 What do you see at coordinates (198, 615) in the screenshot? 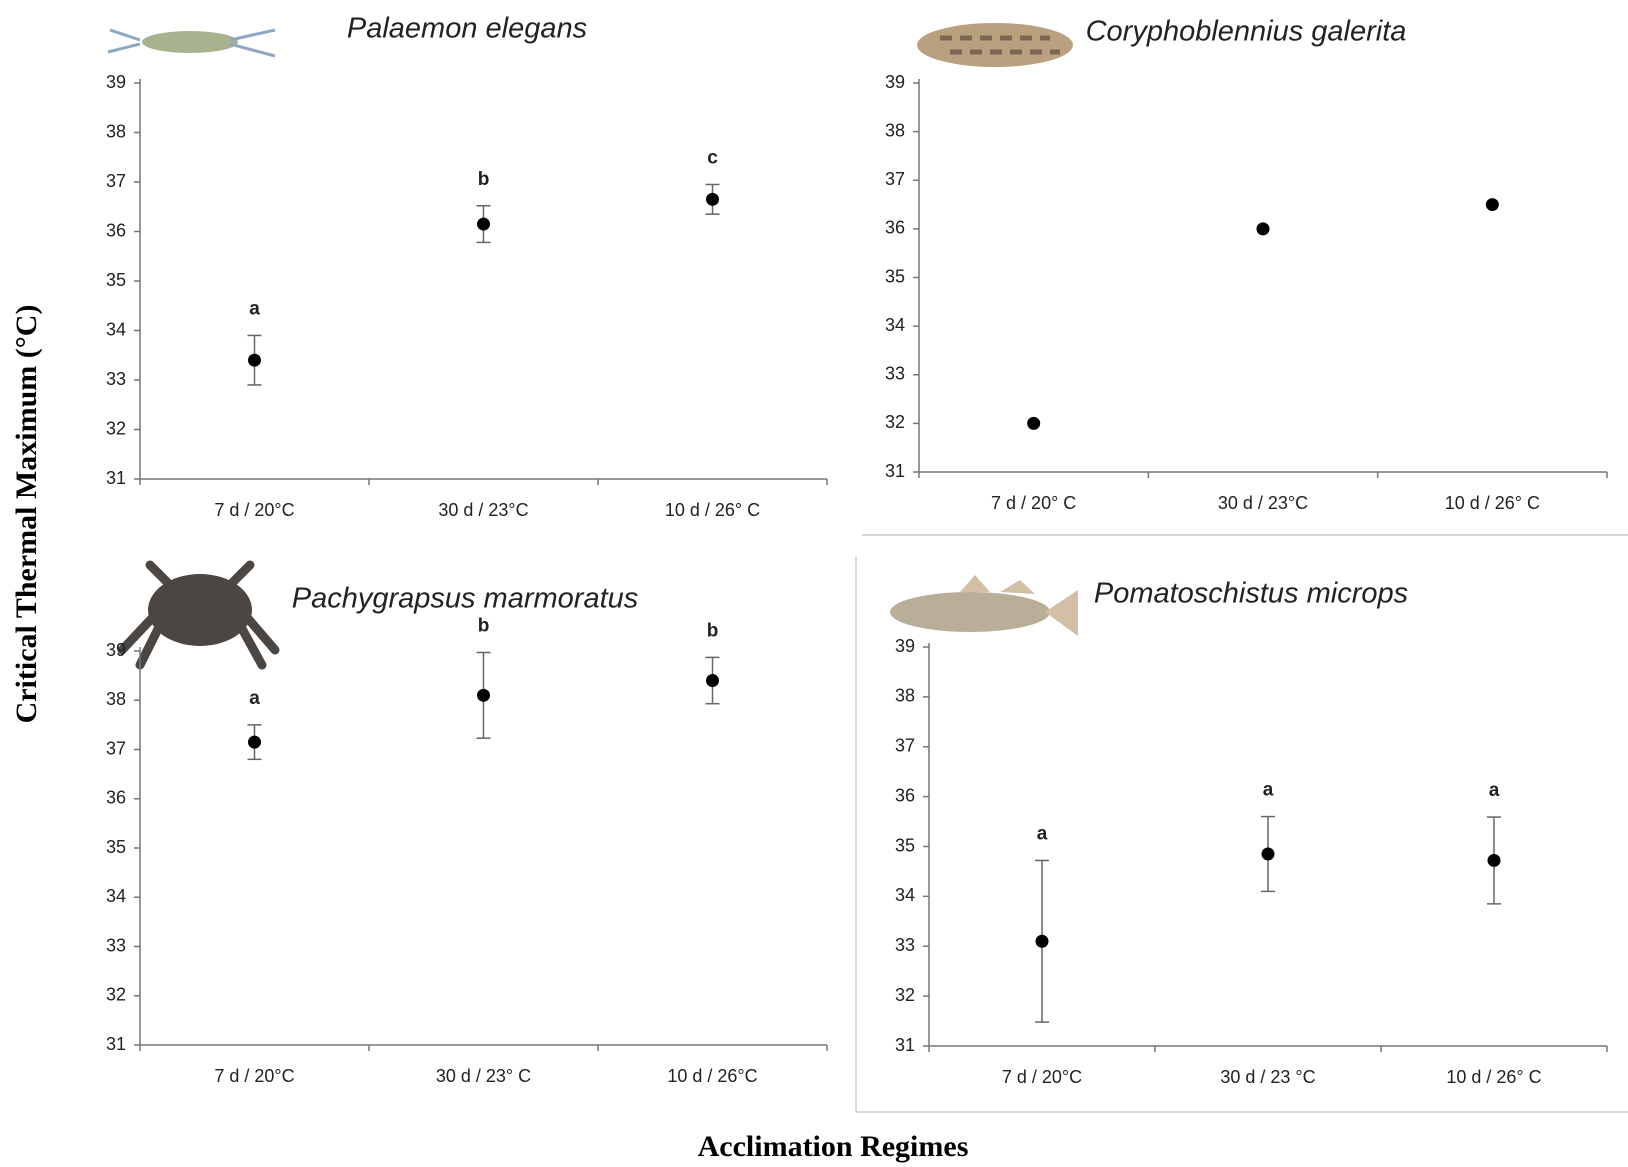
I see `crab-icon` at bounding box center [198, 615].